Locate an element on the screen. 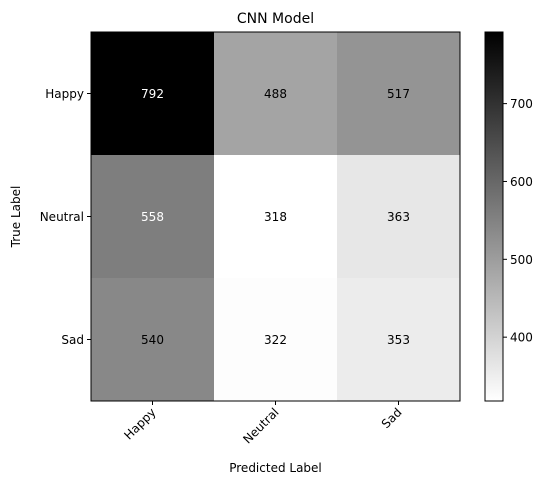 The image size is (549, 487). cell-value-label: 363 is located at coordinates (398, 217).